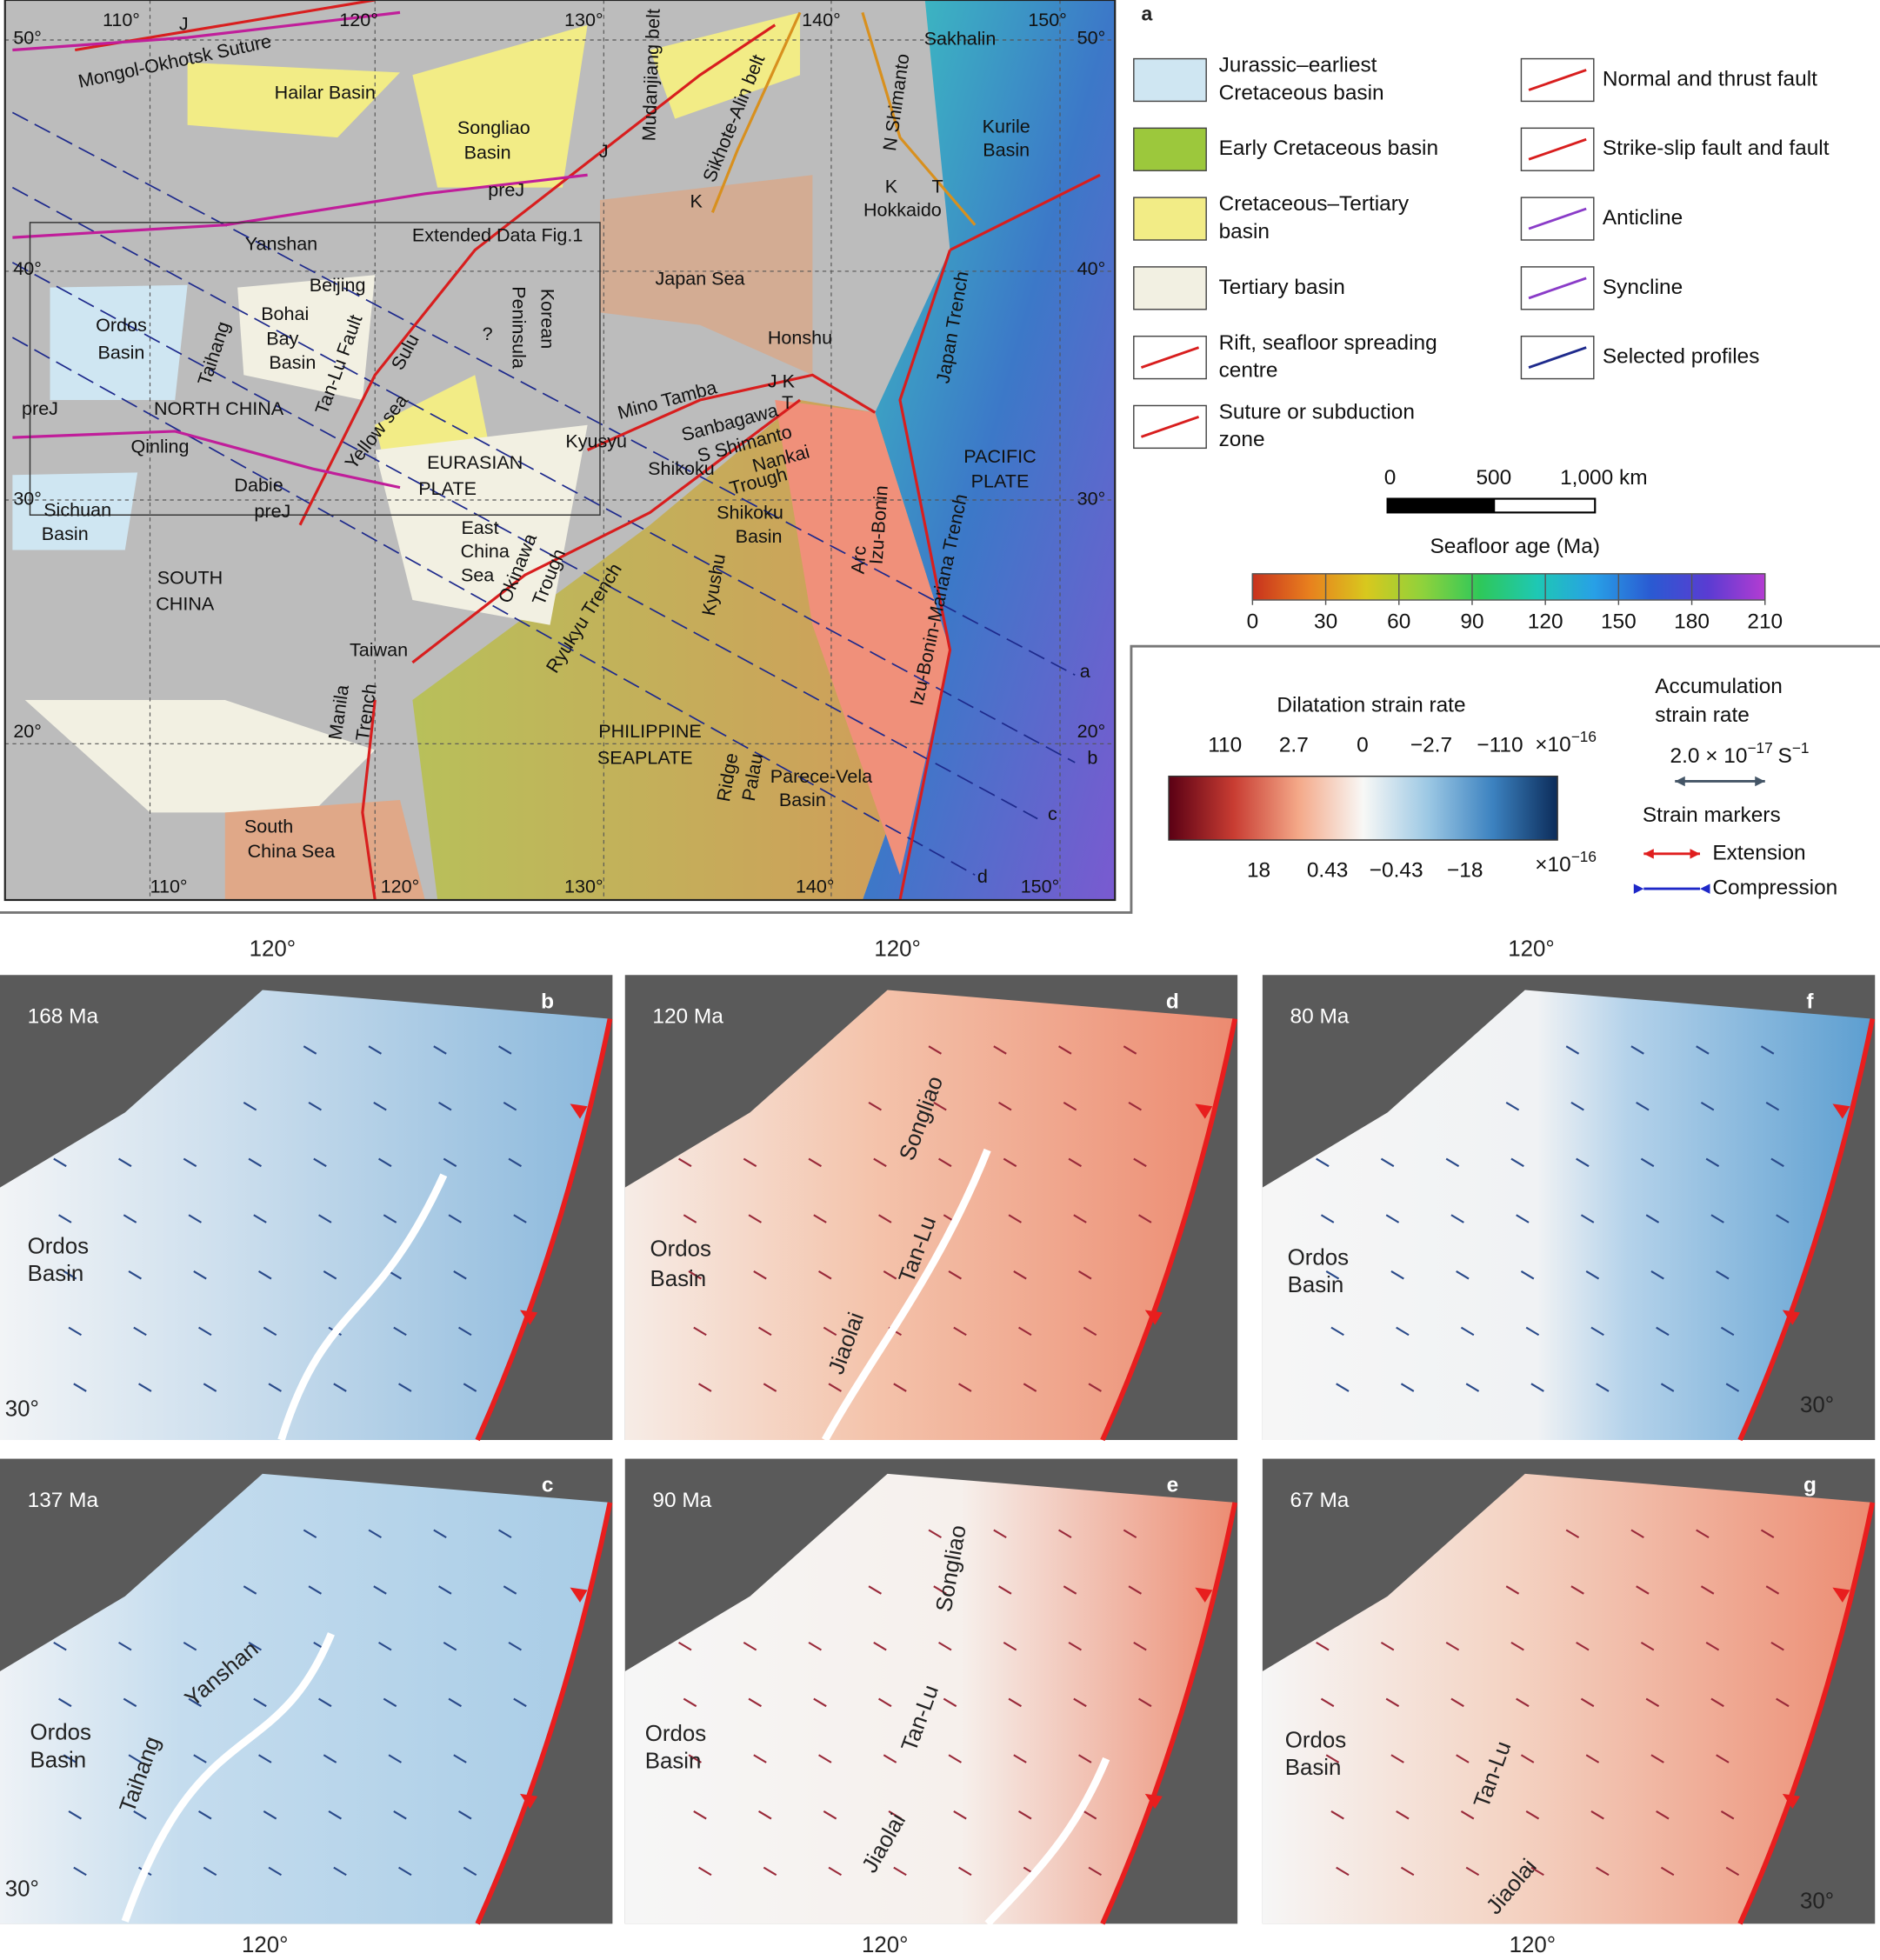  Describe the element at coordinates (815, 886) in the screenshot. I see `lon-label: 140°` at that location.